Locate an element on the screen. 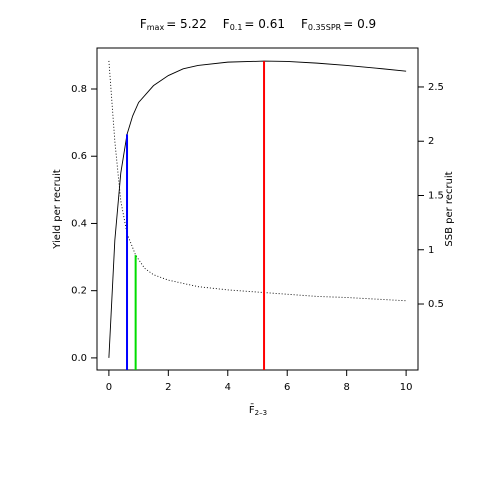 This screenshot has width=480, height=480. title-subscript: 0.35SPR is located at coordinates (325, 27).